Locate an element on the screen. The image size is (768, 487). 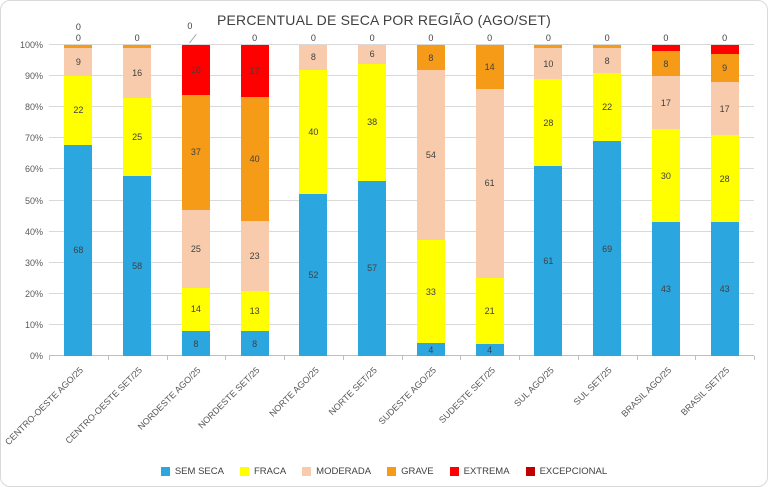
y-axis-label: 90% is located at coordinates (33, 76).